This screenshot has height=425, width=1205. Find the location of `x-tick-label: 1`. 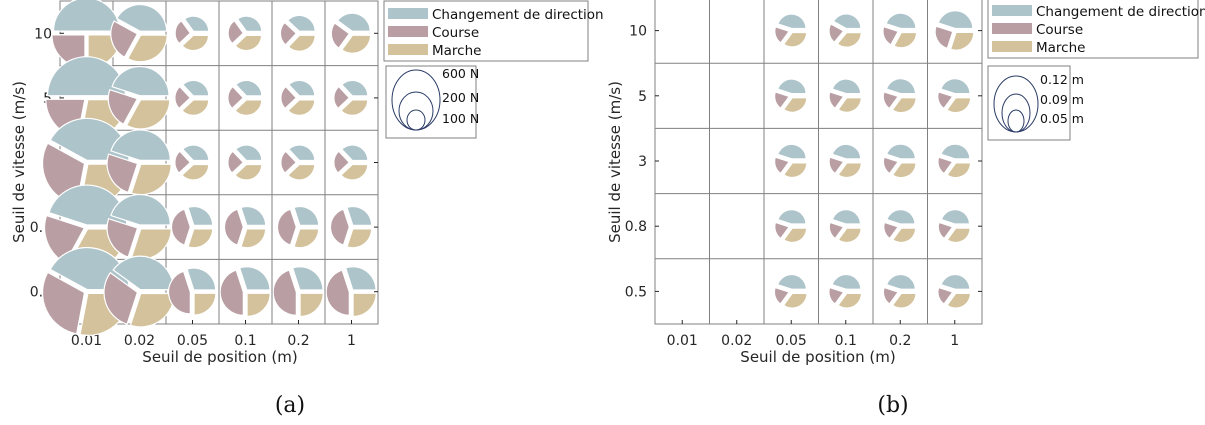

x-tick-label: 1 is located at coordinates (351, 341).